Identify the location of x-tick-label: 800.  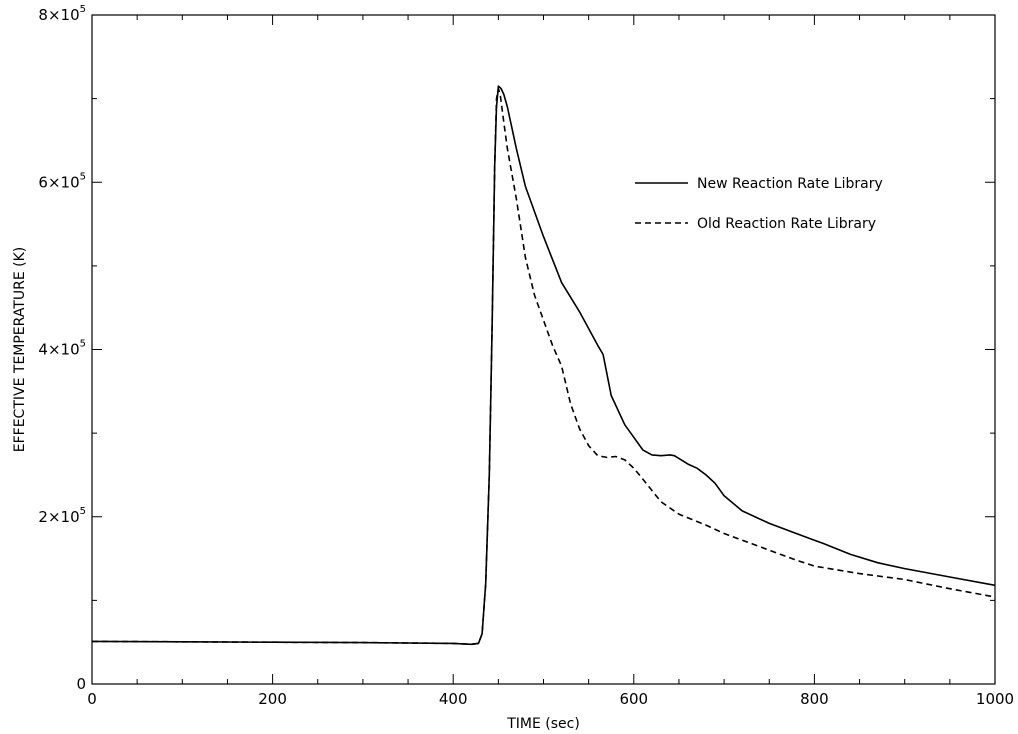
(814, 699).